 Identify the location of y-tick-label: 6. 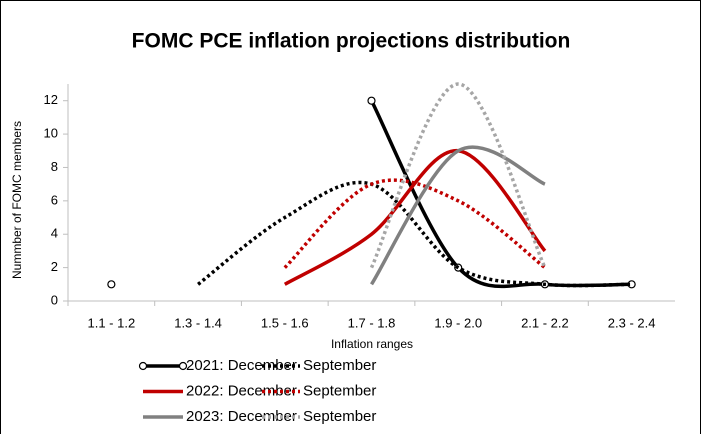
(54, 199).